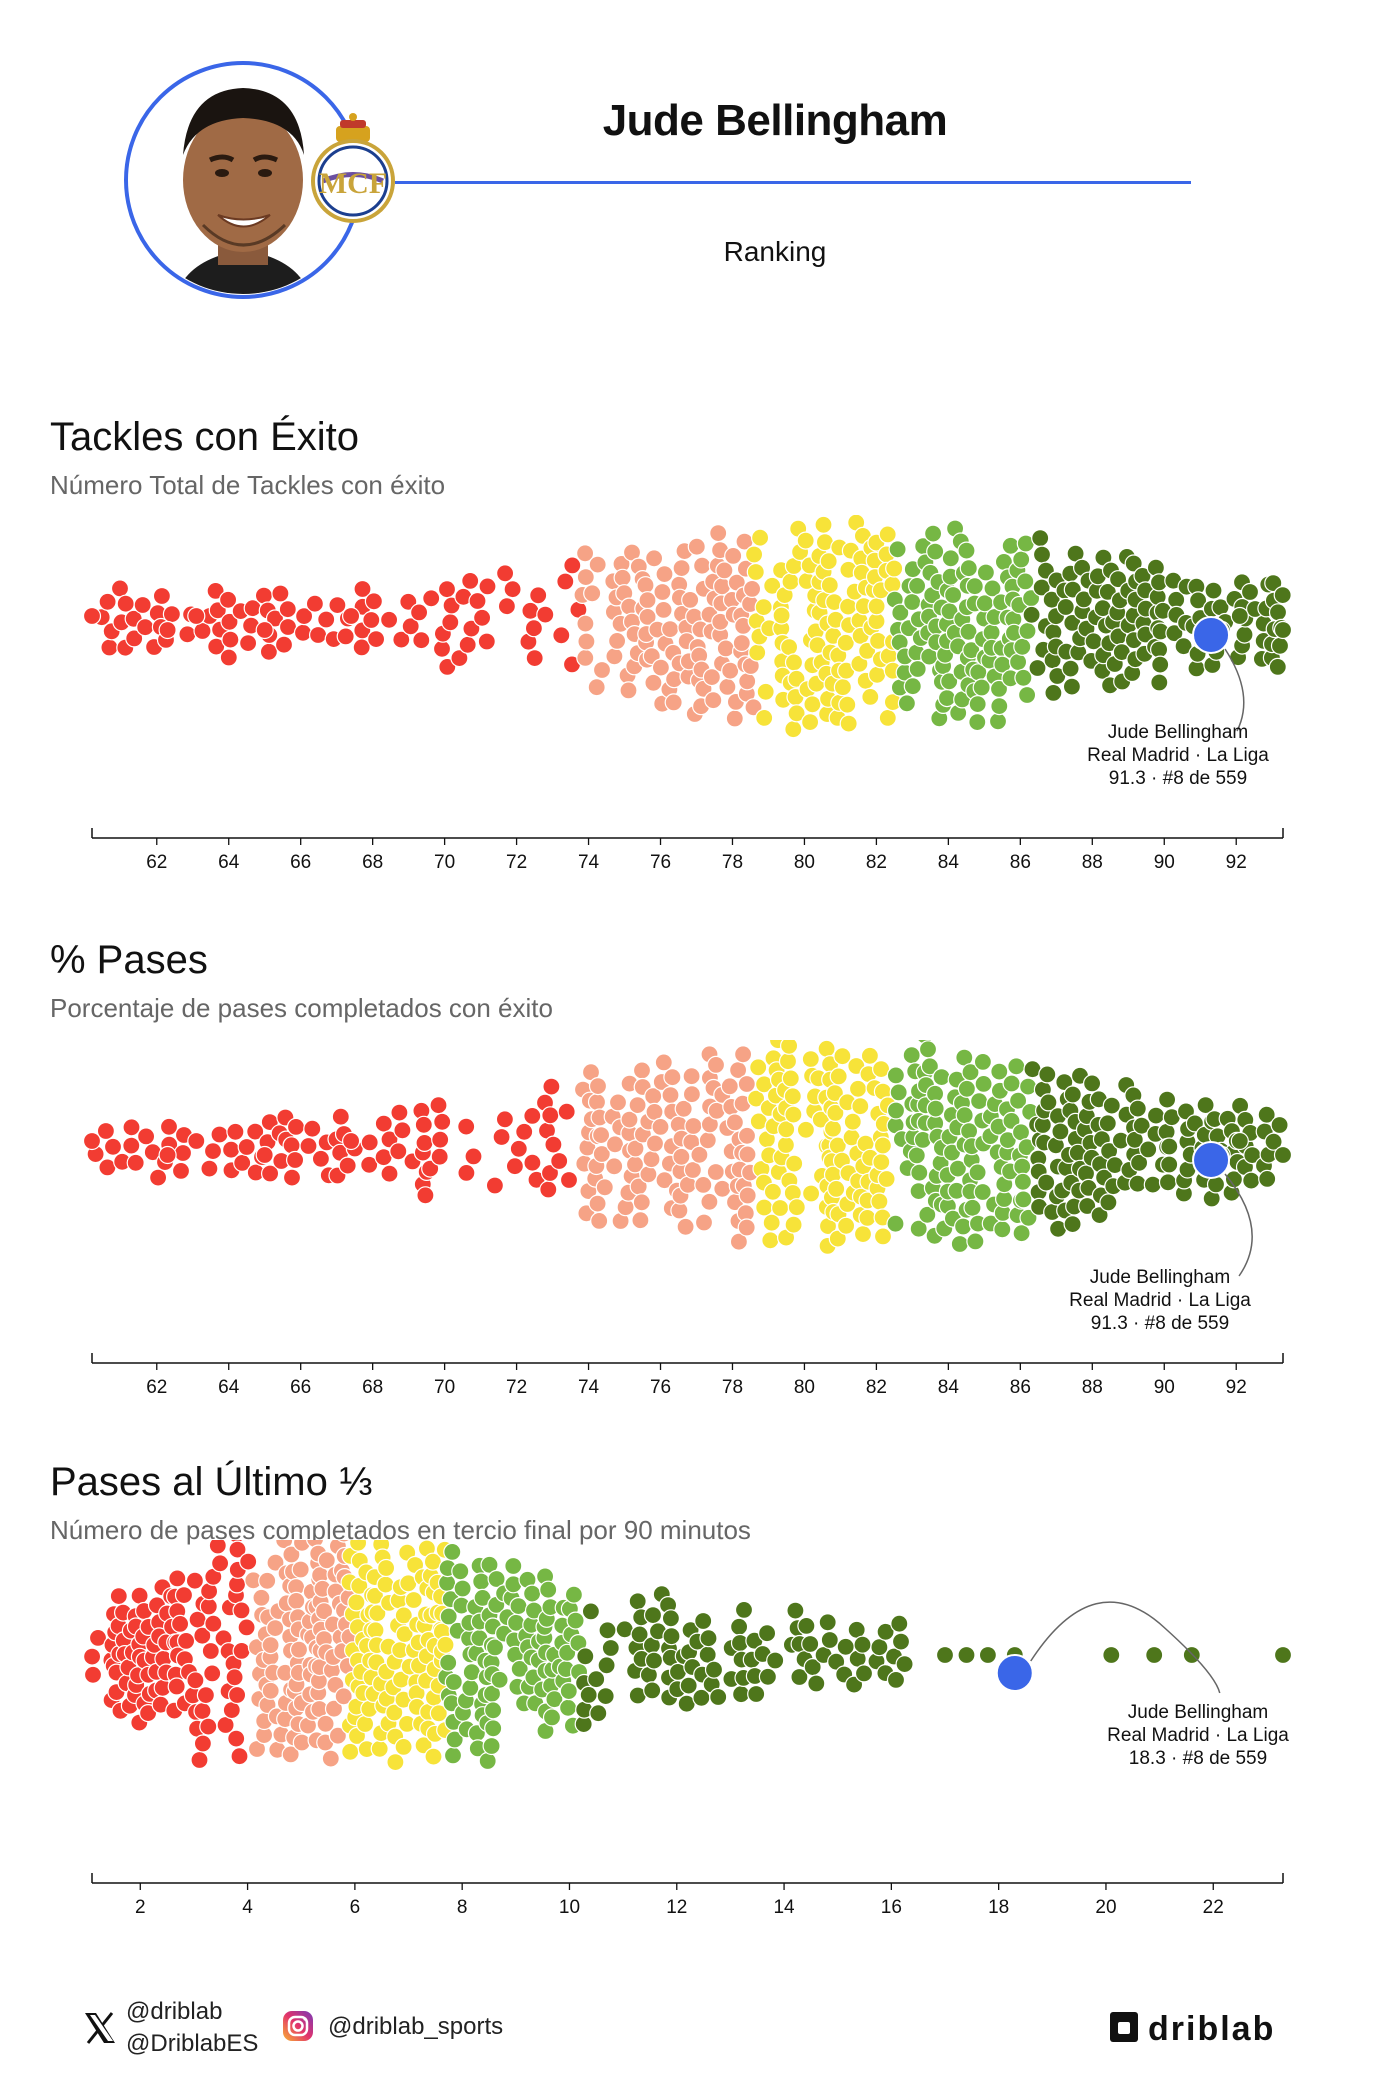 The height and width of the screenshot is (2073, 1376). What do you see at coordinates (298, 2026) in the screenshot?
I see `instagram-icon` at bounding box center [298, 2026].